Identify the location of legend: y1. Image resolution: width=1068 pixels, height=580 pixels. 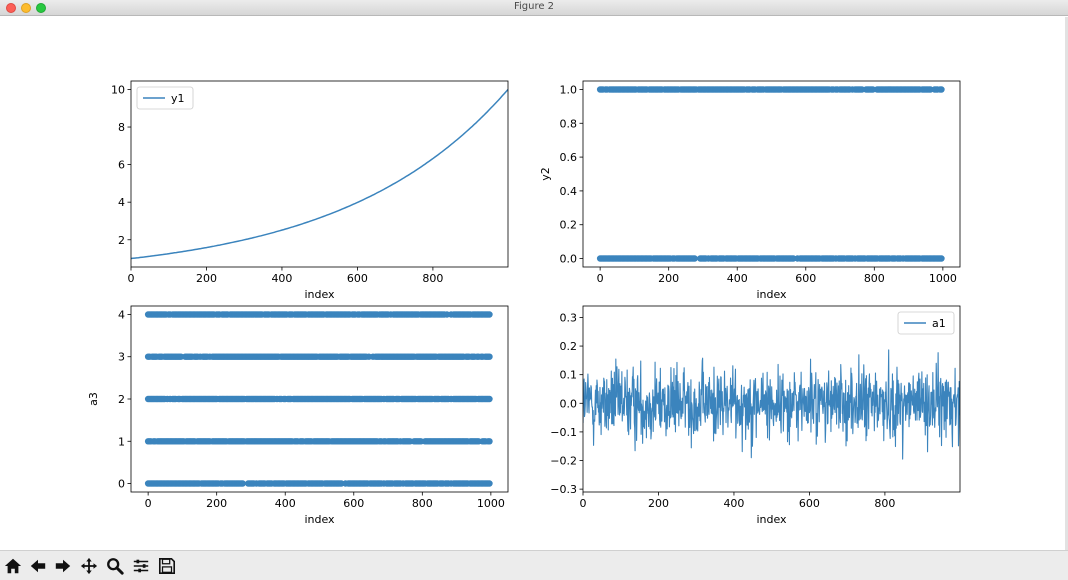
(165, 98).